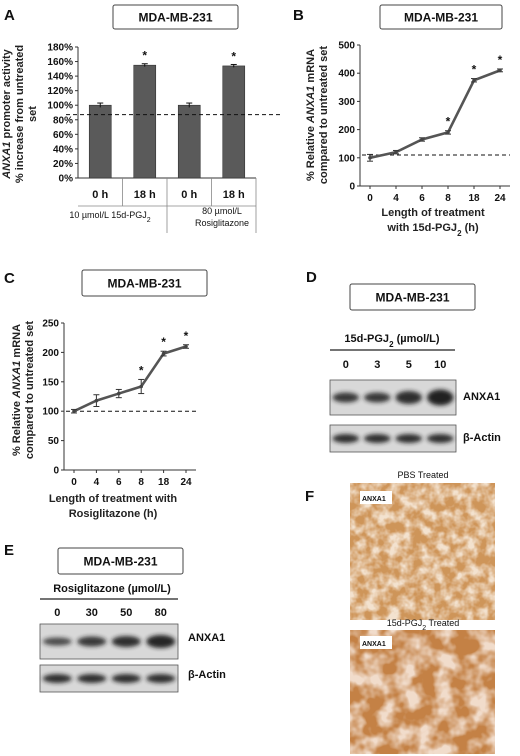  I want to click on blot-e-title: MDA-MB-231, so click(120, 562).